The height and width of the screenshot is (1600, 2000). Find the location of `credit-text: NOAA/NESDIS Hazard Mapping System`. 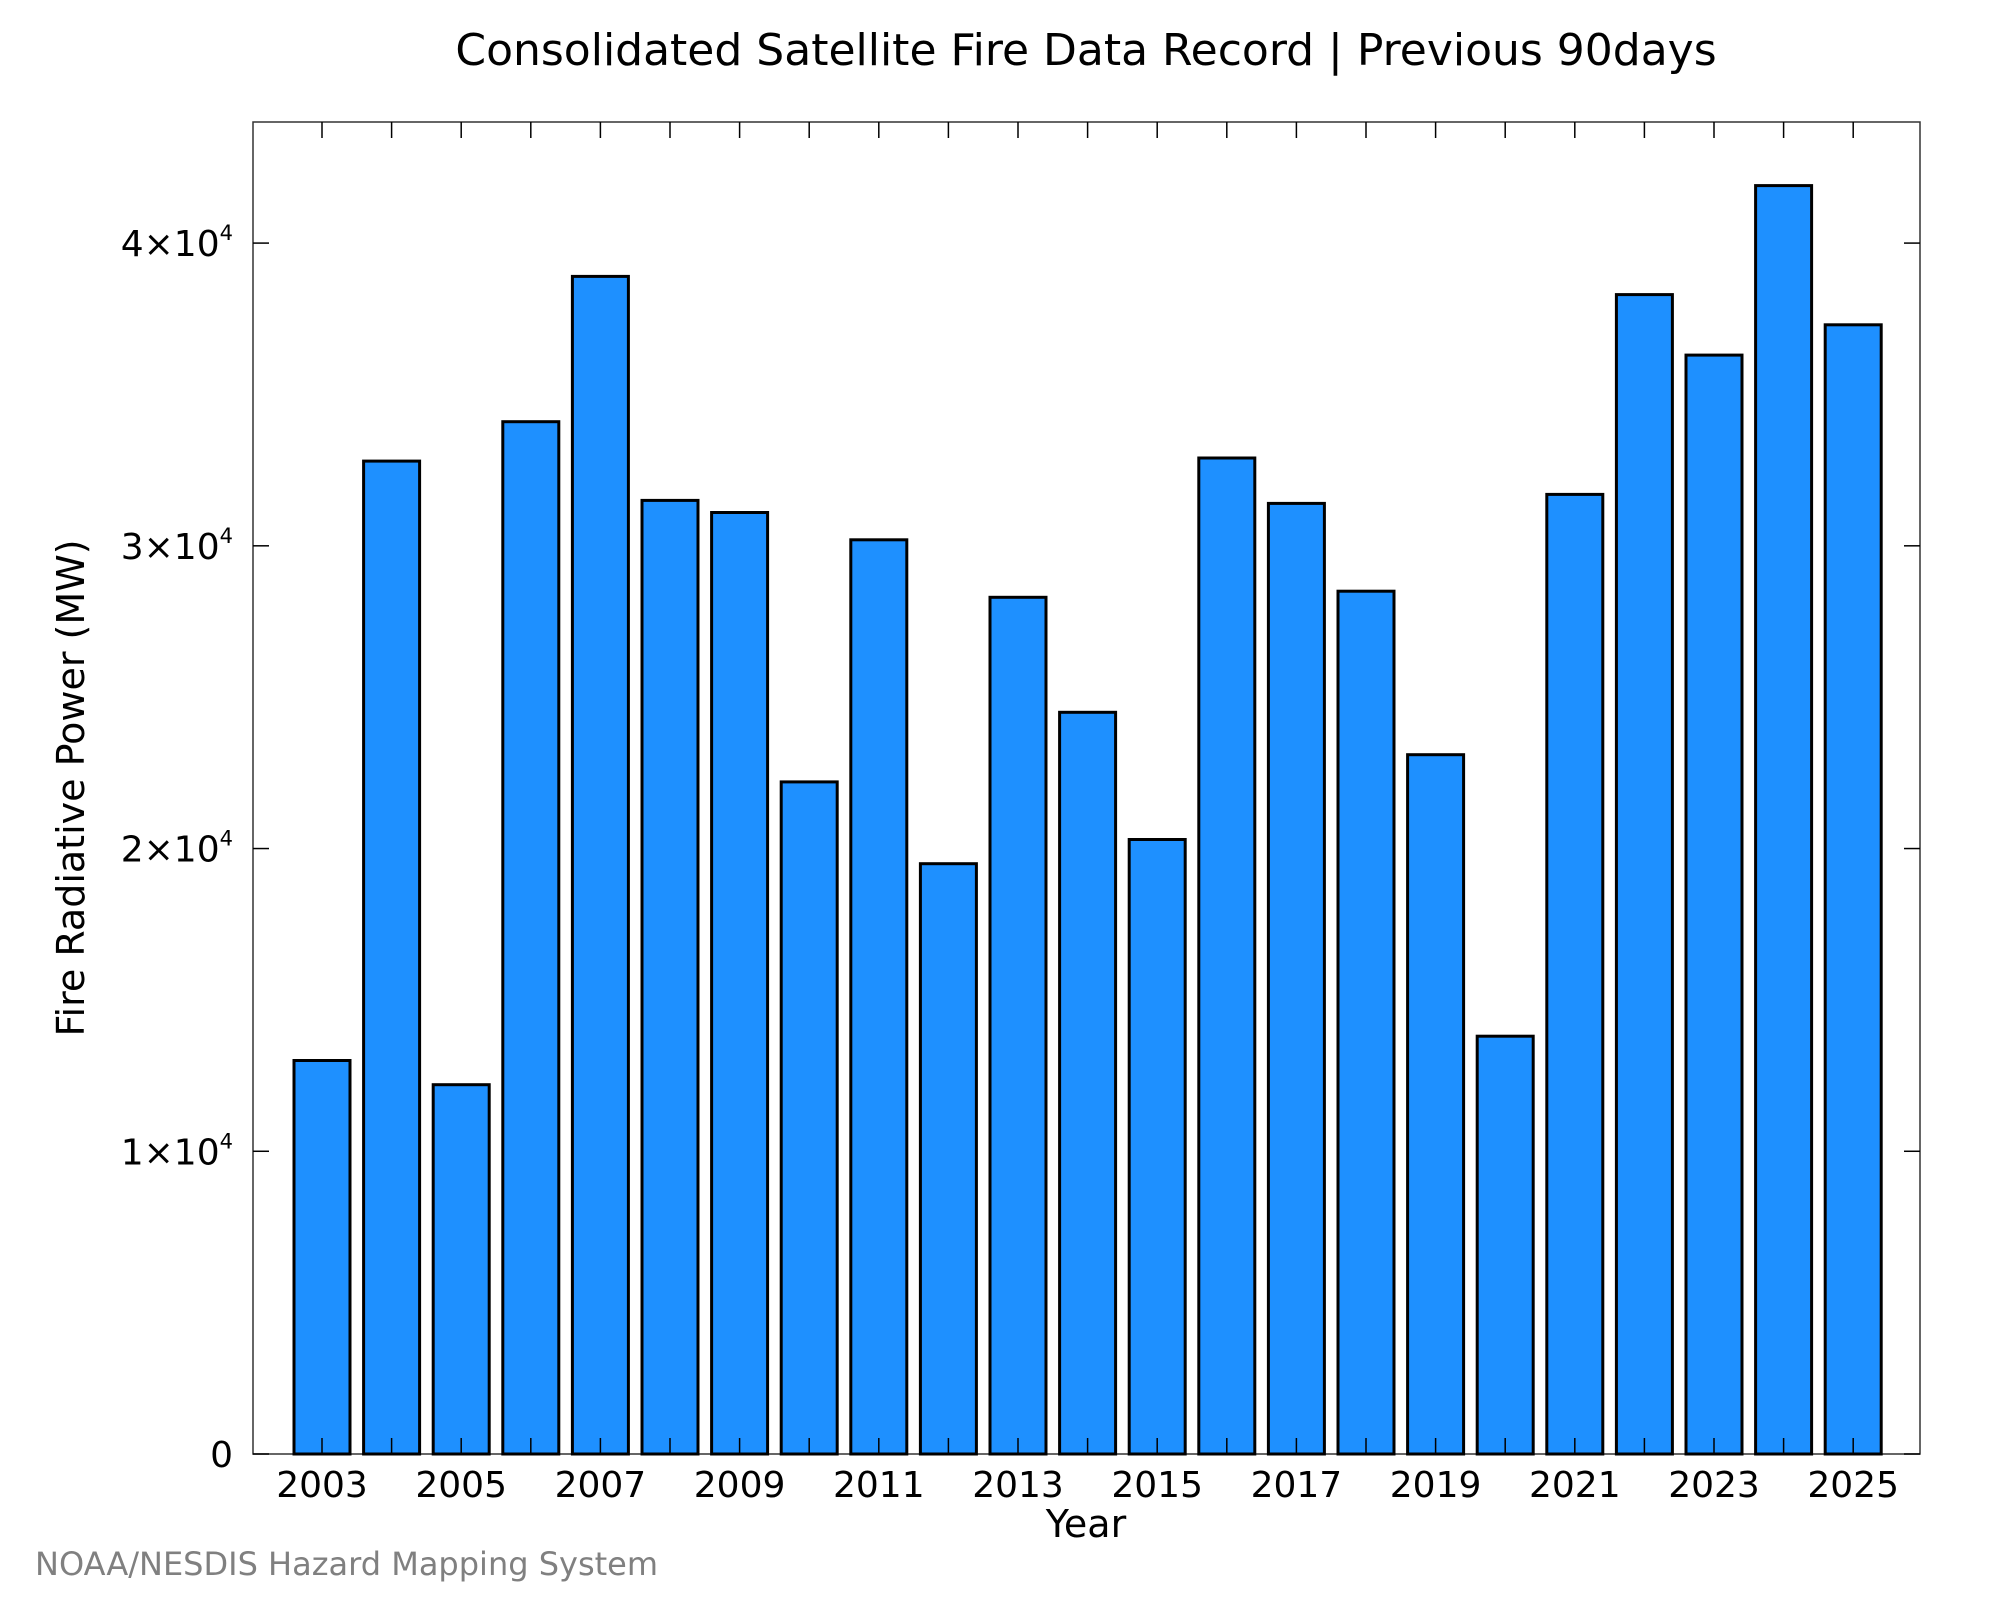

credit-text: NOAA/NESDIS Hazard Mapping System is located at coordinates (346, 1564).